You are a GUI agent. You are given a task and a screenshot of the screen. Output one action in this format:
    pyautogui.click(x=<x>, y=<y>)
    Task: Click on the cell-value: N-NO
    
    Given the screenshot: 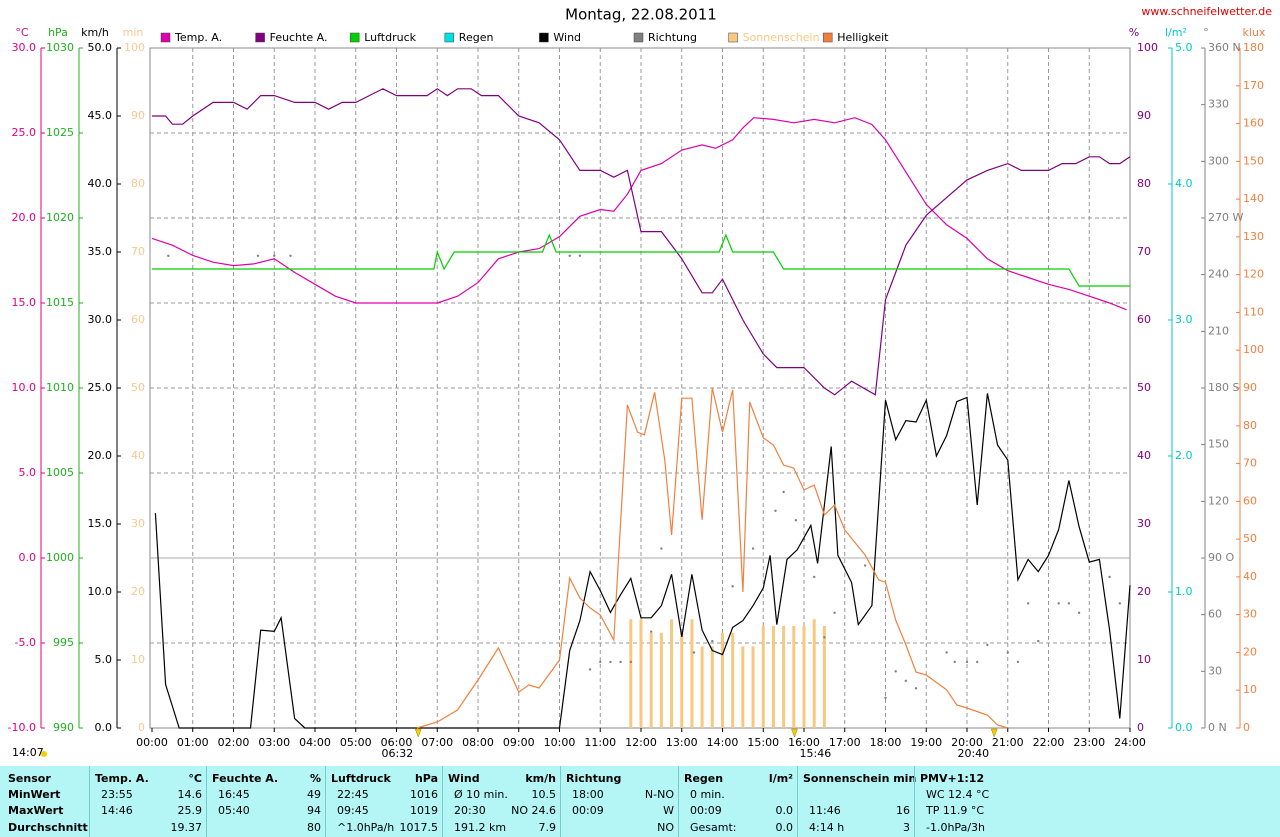 What is the action you would take?
    pyautogui.click(x=659, y=794)
    